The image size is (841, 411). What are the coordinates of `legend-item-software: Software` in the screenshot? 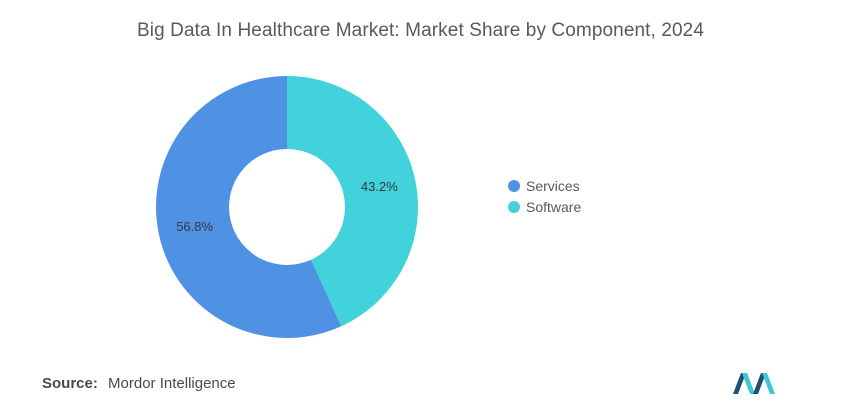 It's located at (544, 206).